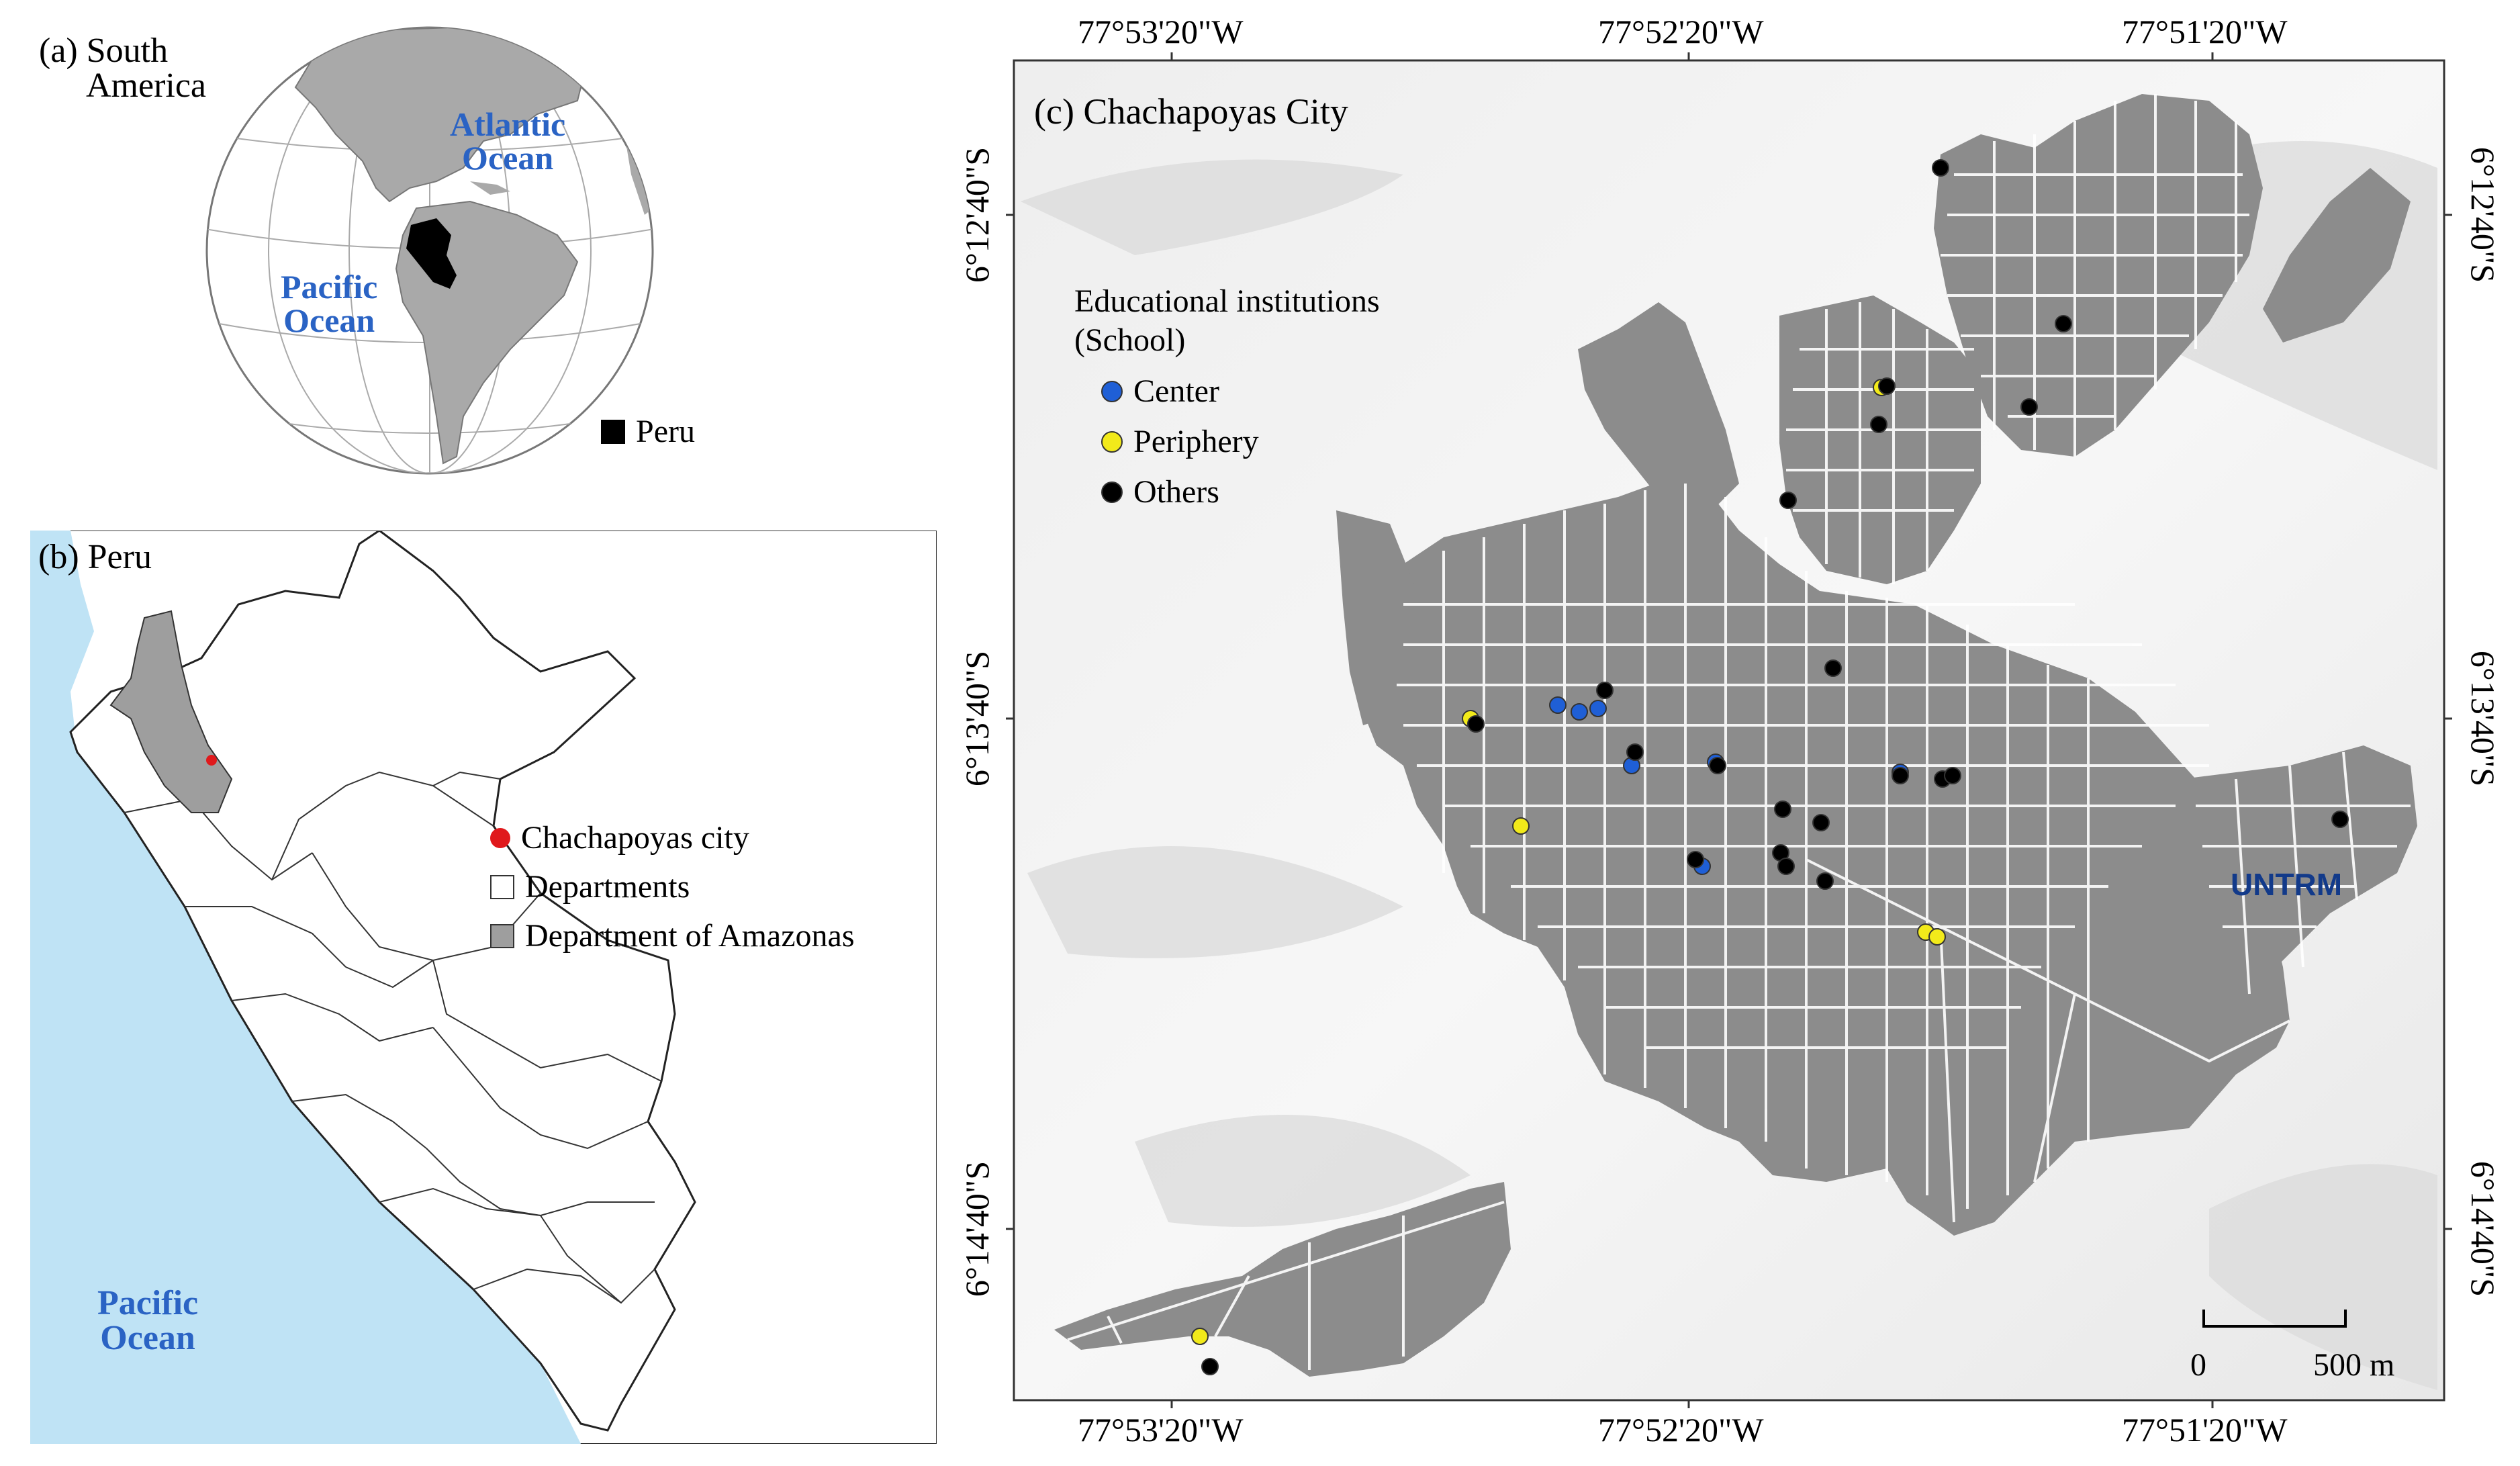  Describe the element at coordinates (329, 287) in the screenshot. I see `pacific-a-line1: Pacific` at that location.